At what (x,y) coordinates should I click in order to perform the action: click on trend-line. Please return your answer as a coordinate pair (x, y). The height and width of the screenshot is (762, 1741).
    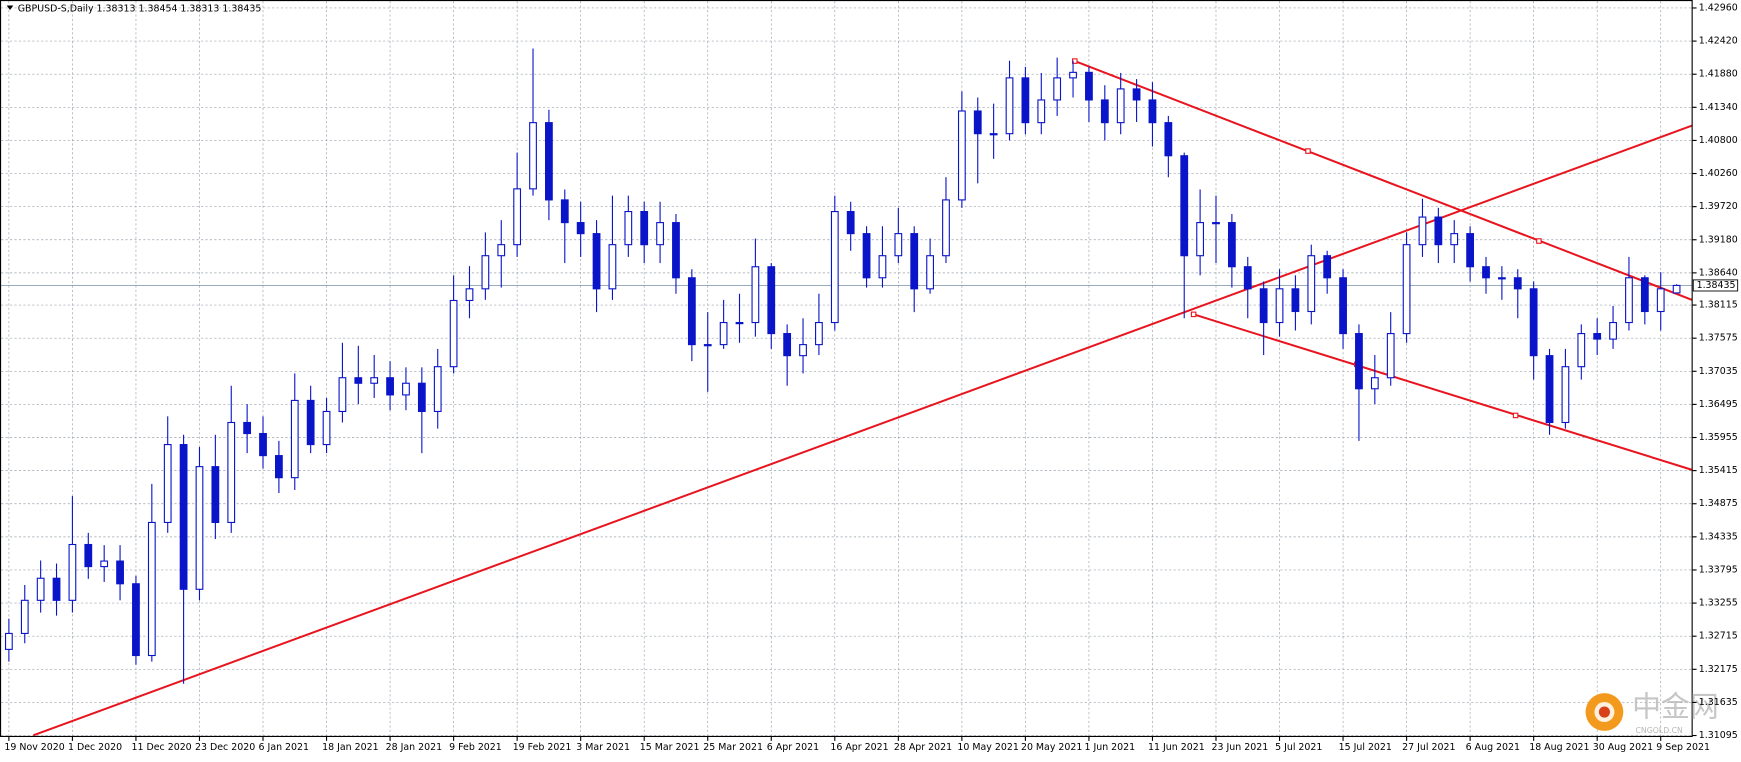
    Looking at the image, I should click on (1383, 180).